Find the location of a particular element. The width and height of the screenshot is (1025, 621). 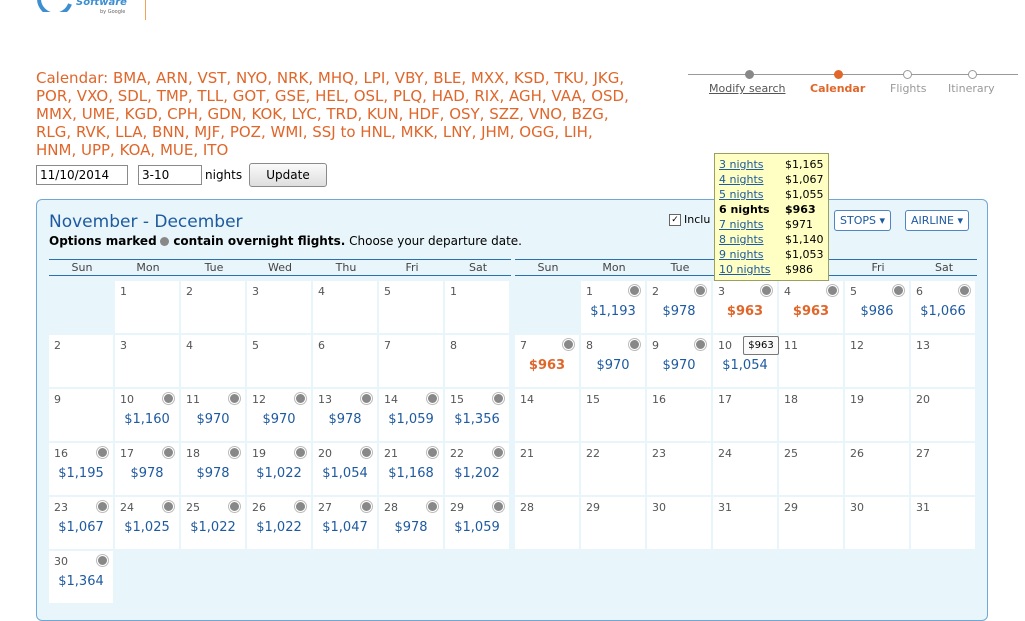

day-cell: 25 $1,022 is located at coordinates (213, 523).